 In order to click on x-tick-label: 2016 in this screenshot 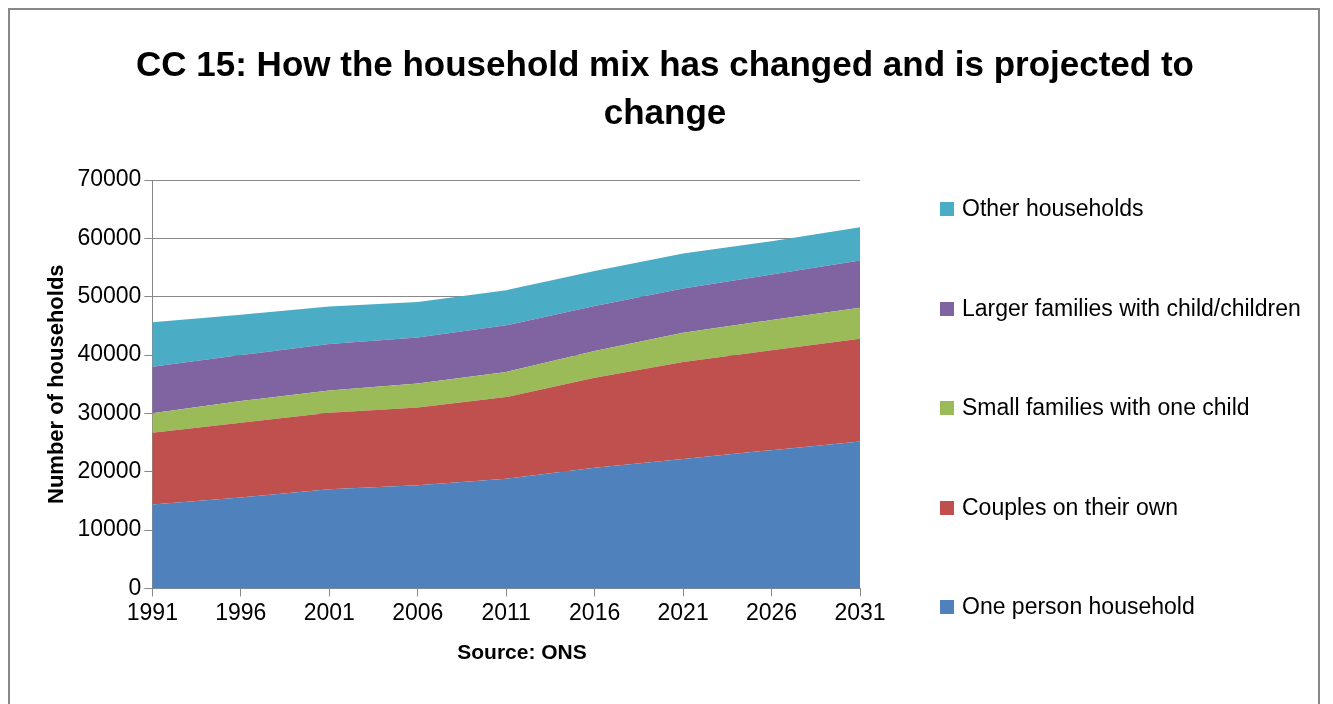, I will do `click(595, 611)`.